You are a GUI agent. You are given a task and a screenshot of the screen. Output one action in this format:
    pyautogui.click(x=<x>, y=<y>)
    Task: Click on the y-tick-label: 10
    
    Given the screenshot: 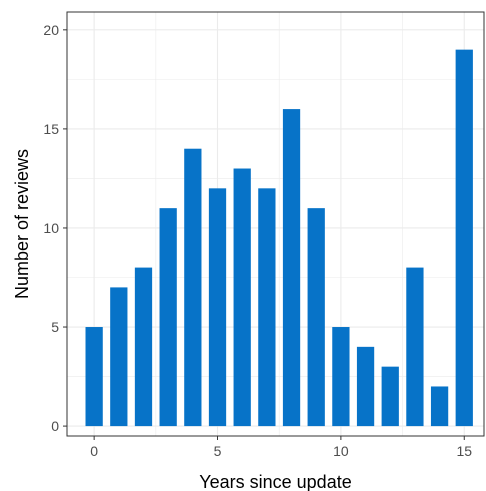 What is the action you would take?
    pyautogui.click(x=51, y=228)
    